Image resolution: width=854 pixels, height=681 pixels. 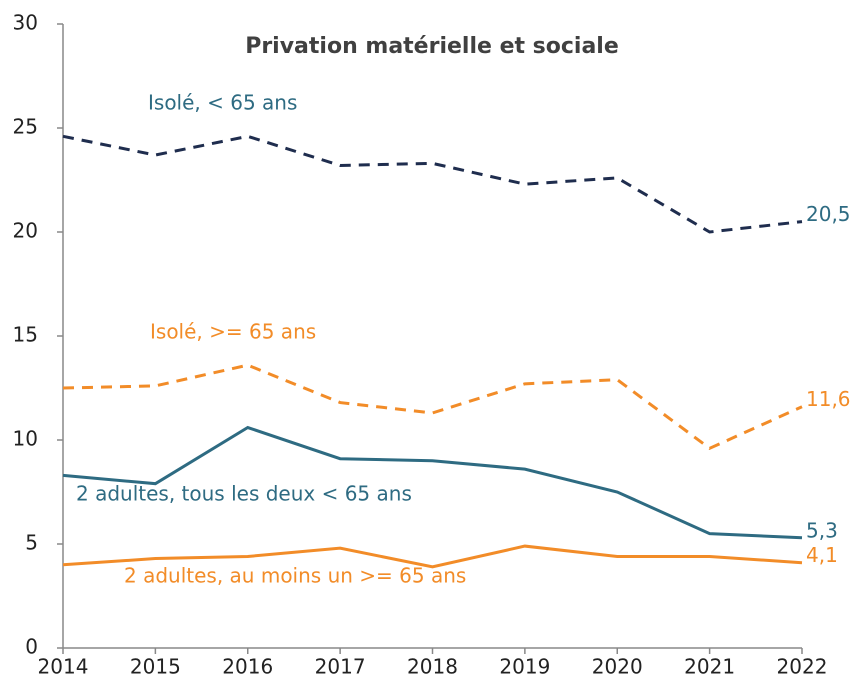 What do you see at coordinates (25, 439) in the screenshot?
I see `y-tick-label: 10` at bounding box center [25, 439].